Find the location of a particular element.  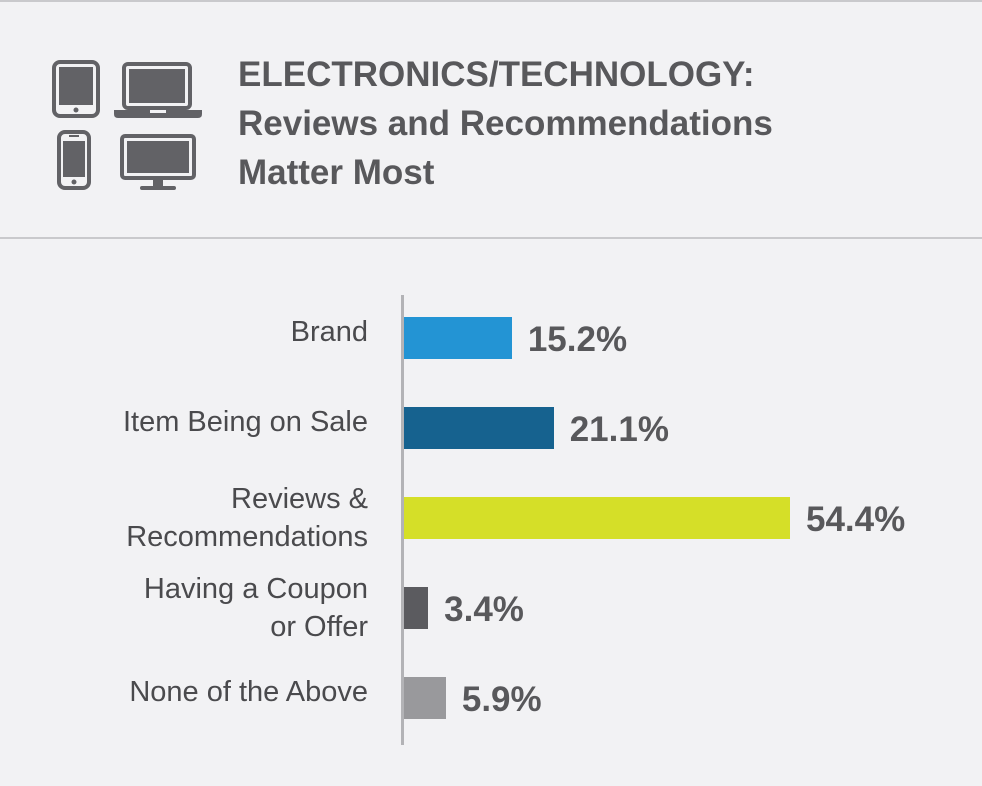

category-label: Reviews & Recommendations is located at coordinates (247, 518).